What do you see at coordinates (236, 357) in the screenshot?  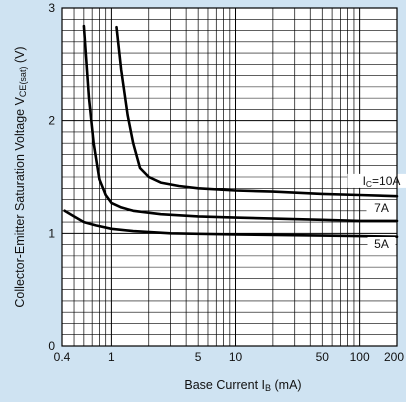 I see `x-tick-label: 10` at bounding box center [236, 357].